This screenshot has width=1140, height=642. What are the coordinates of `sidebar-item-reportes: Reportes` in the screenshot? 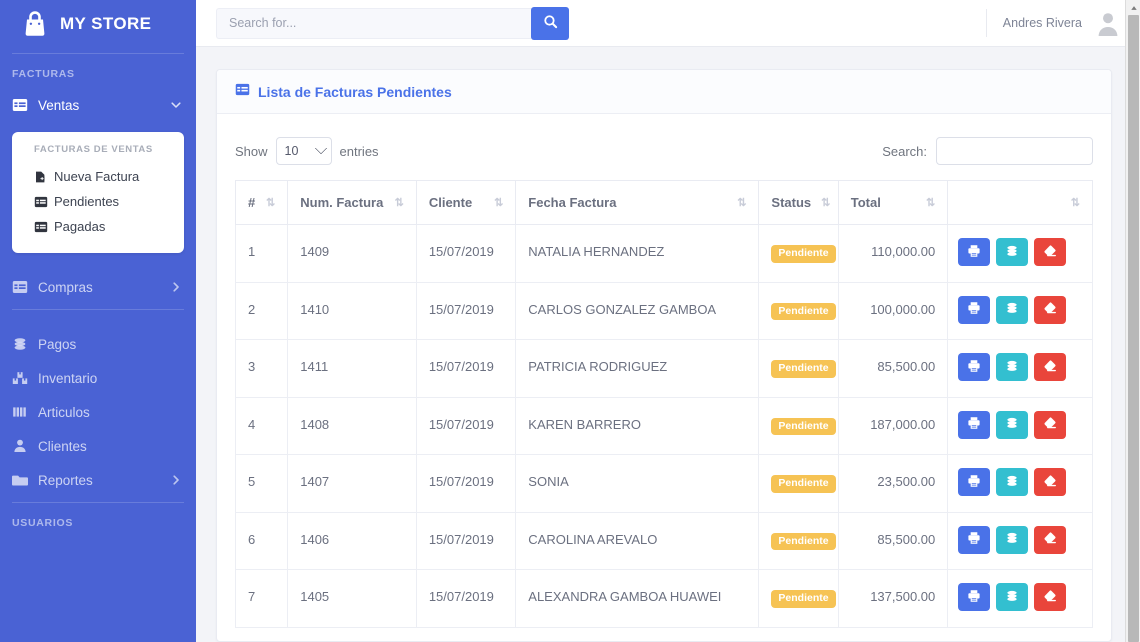 It's located at (98, 480).